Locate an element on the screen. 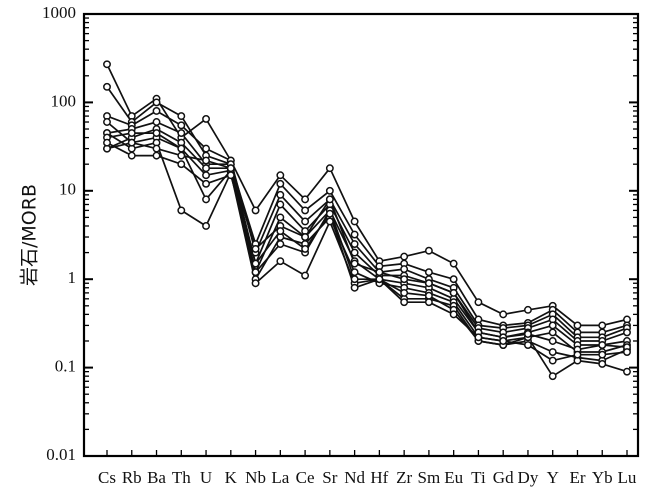 The height and width of the screenshot is (491, 648). x-tick-label: Ce is located at coordinates (305, 477).